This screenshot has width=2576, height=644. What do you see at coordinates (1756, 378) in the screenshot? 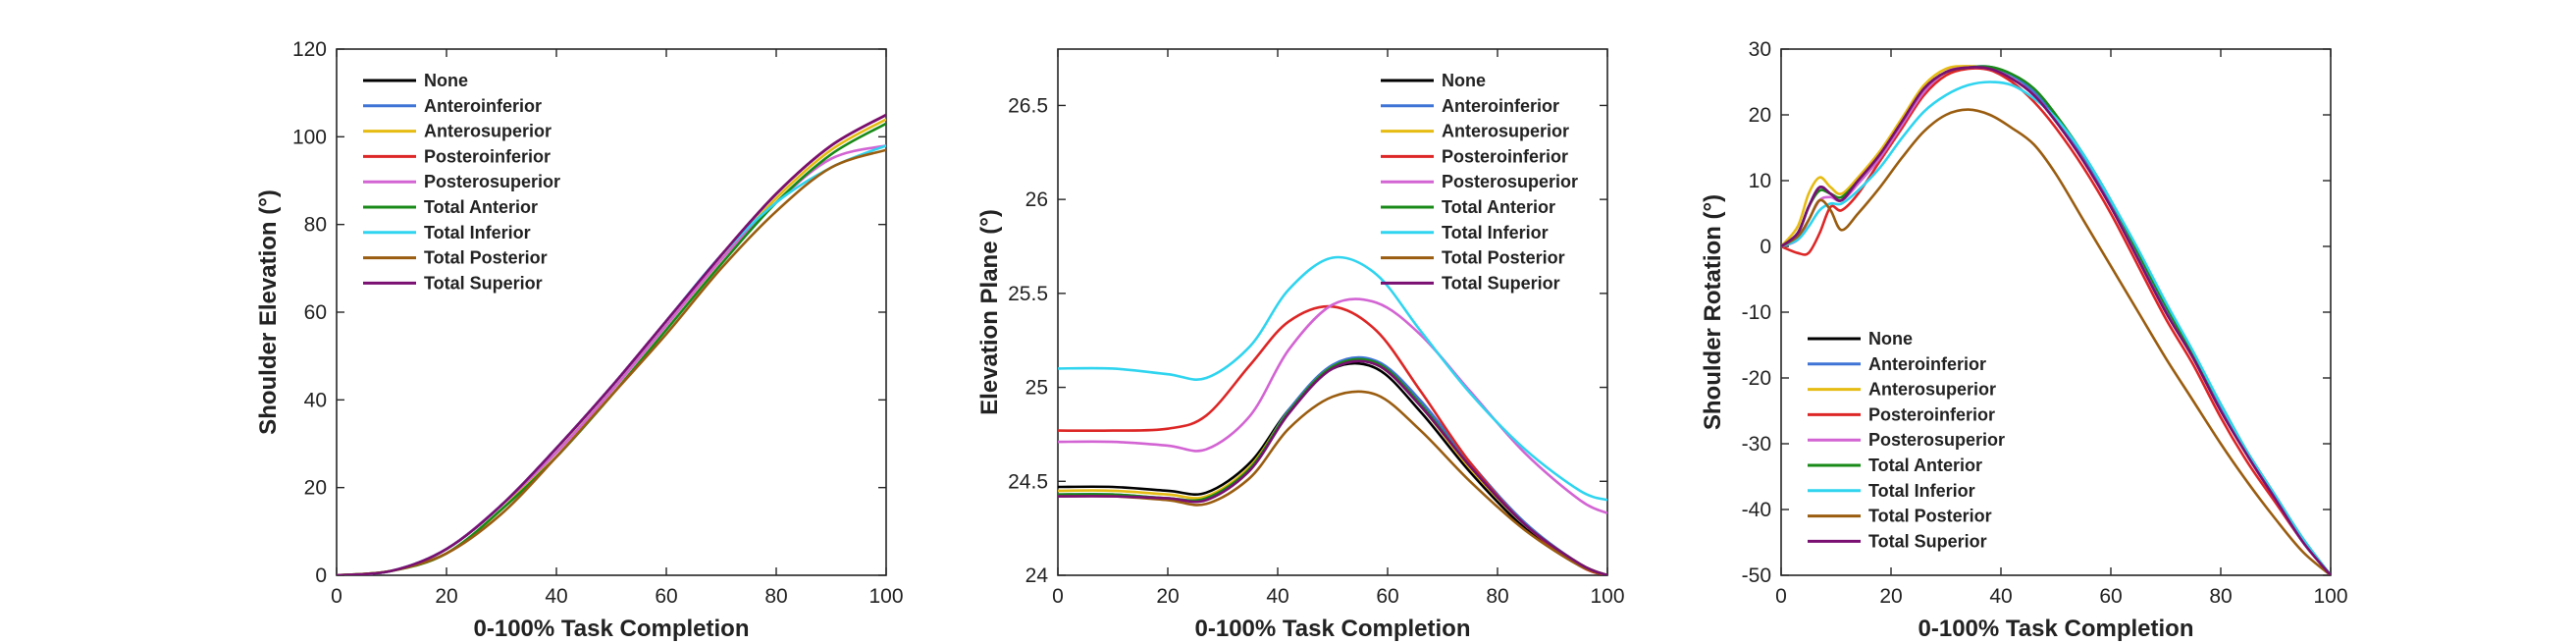
I see `y-tick-label: -20` at bounding box center [1756, 378].